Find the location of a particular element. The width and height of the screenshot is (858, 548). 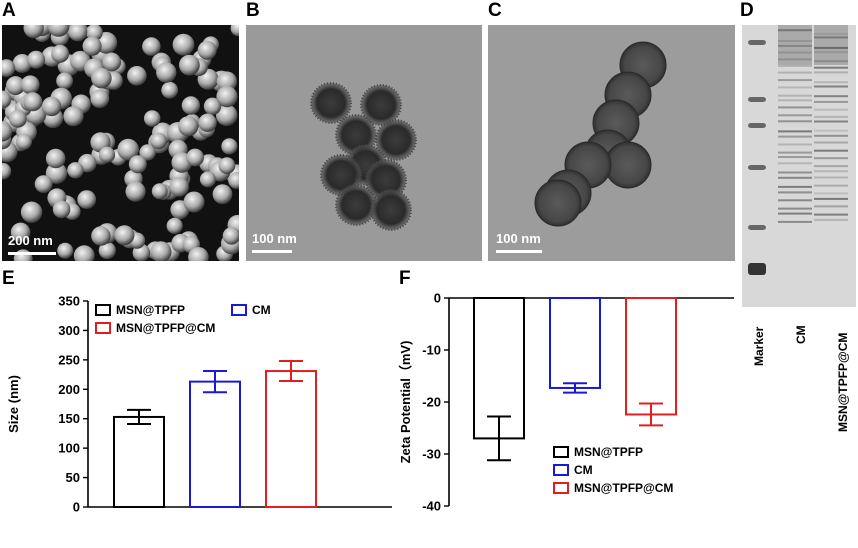

panel-letter-a: A is located at coordinates (9, 10).